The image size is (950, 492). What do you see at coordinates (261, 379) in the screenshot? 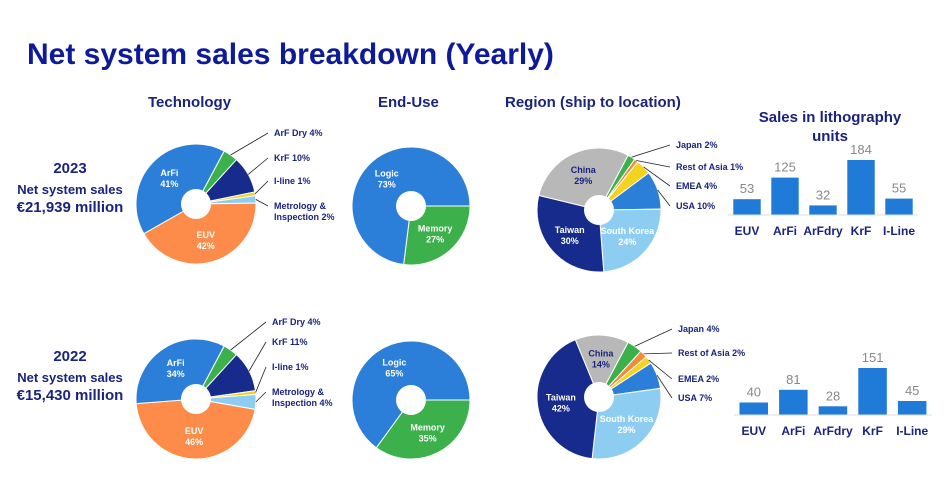
I see `leader-line-i-line-2022` at bounding box center [261, 379].